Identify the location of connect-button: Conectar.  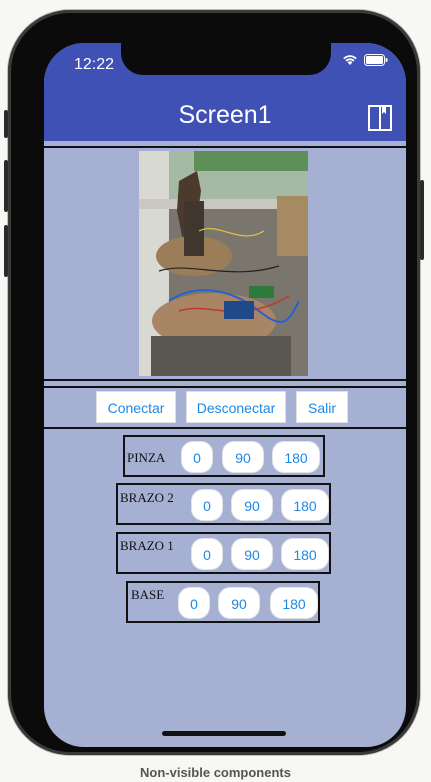
(136, 407).